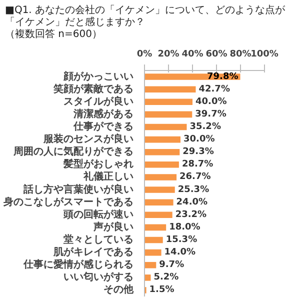  What do you see at coordinates (68, 202) in the screenshot?
I see `y-tick-label: 身のこなしがスマートである` at bounding box center [68, 202].